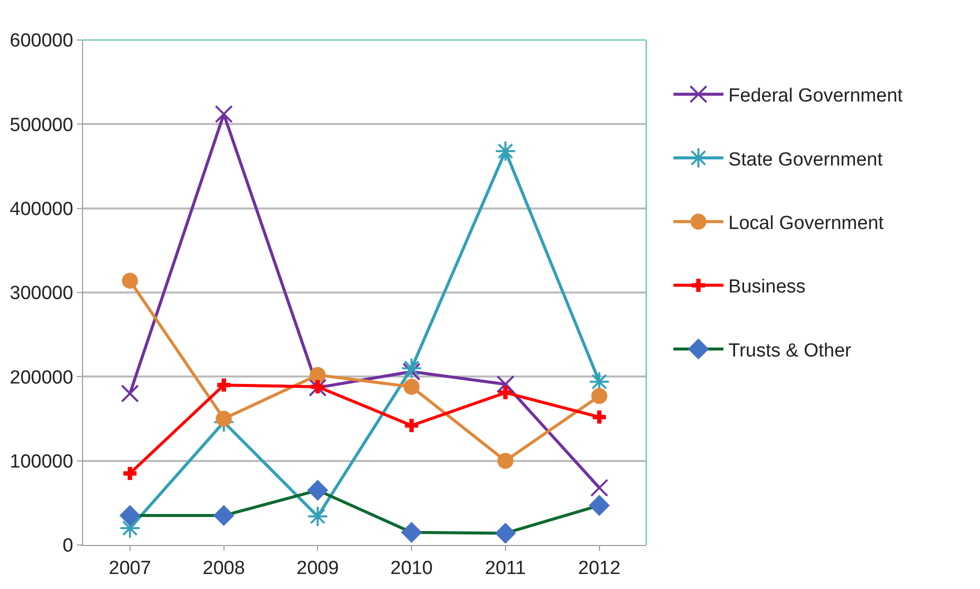 The height and width of the screenshot is (589, 980). Describe the element at coordinates (411, 568) in the screenshot. I see `x-tick-label: 2010` at that location.